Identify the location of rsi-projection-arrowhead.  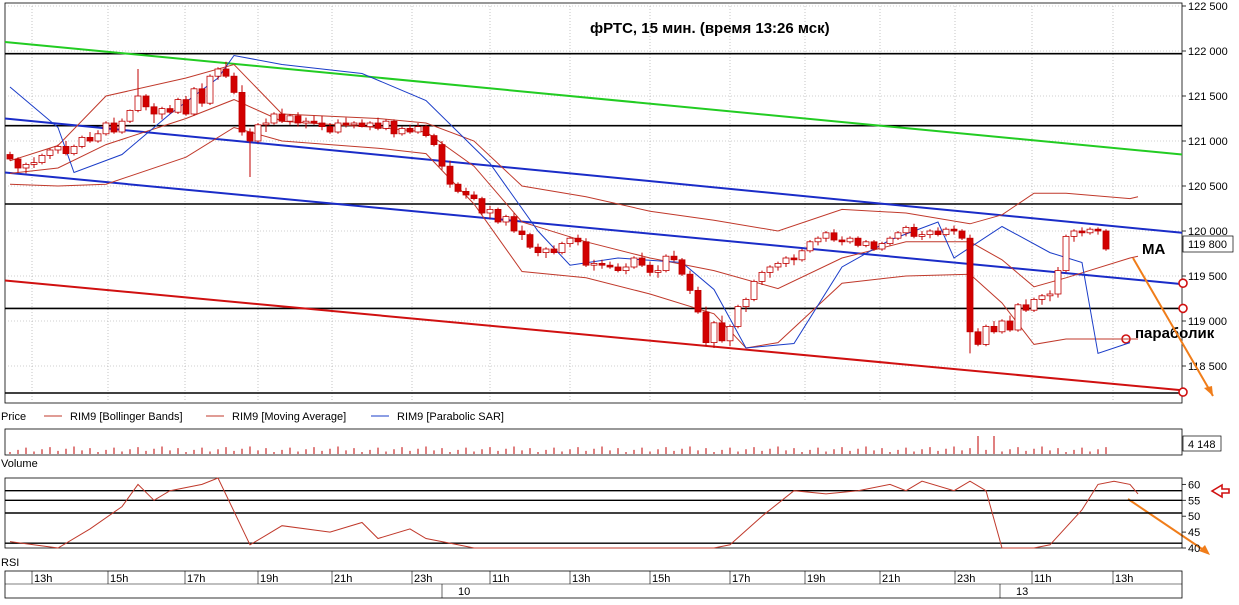
(1204, 550).